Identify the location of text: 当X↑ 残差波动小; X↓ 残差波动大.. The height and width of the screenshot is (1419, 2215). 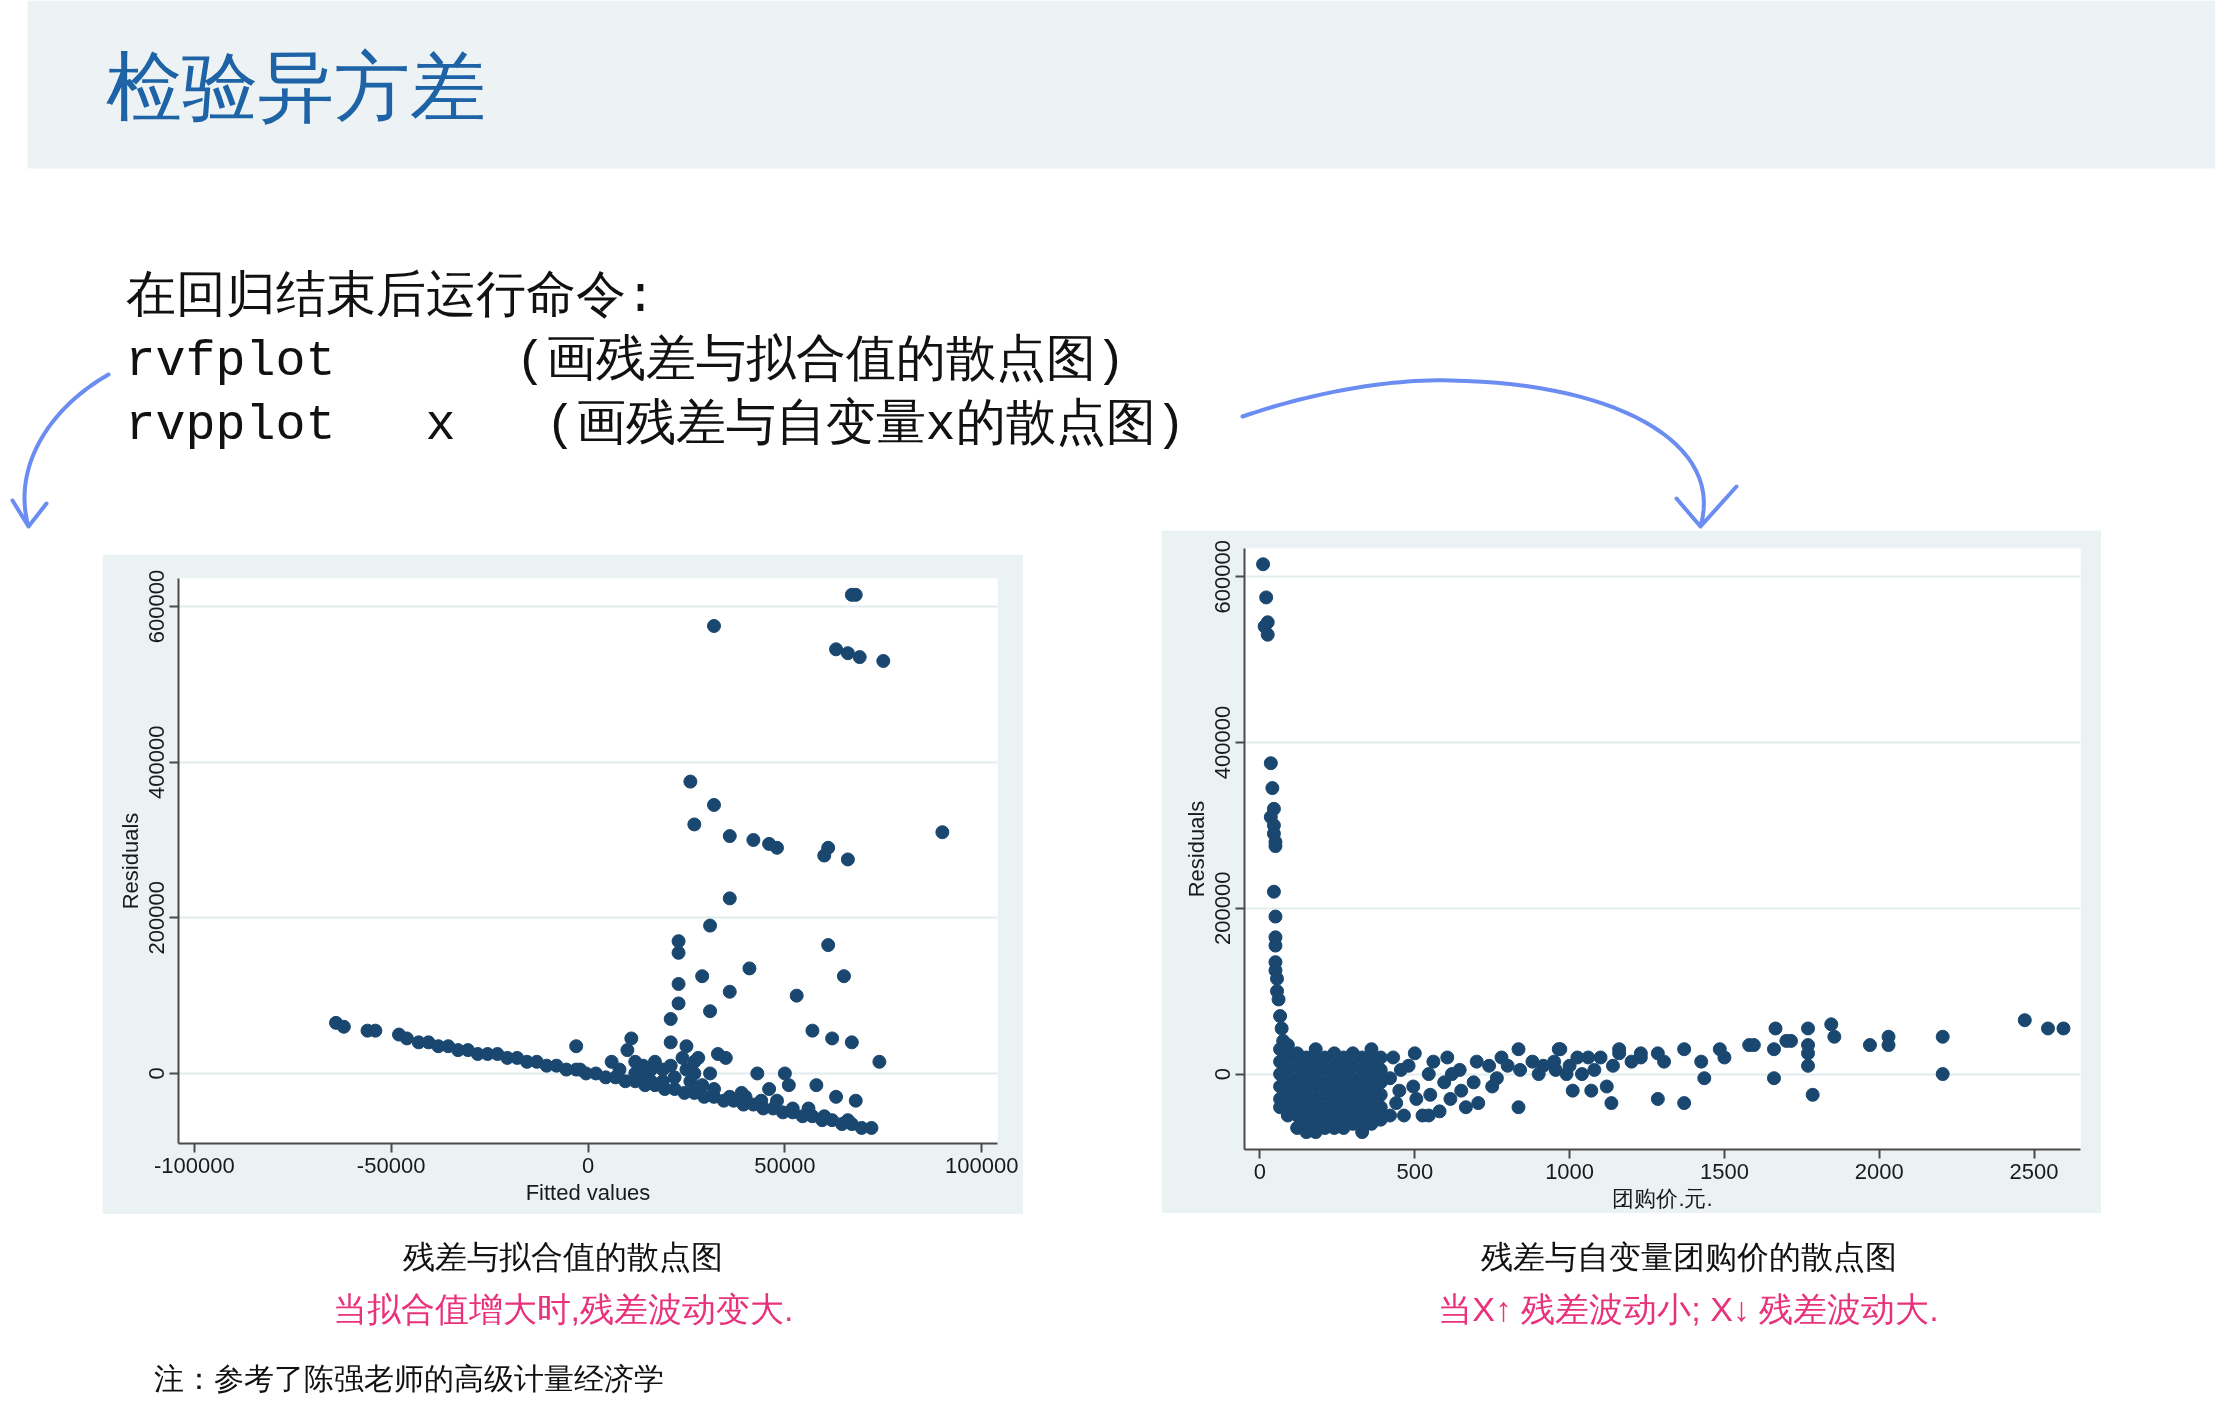
(1688, 1308).